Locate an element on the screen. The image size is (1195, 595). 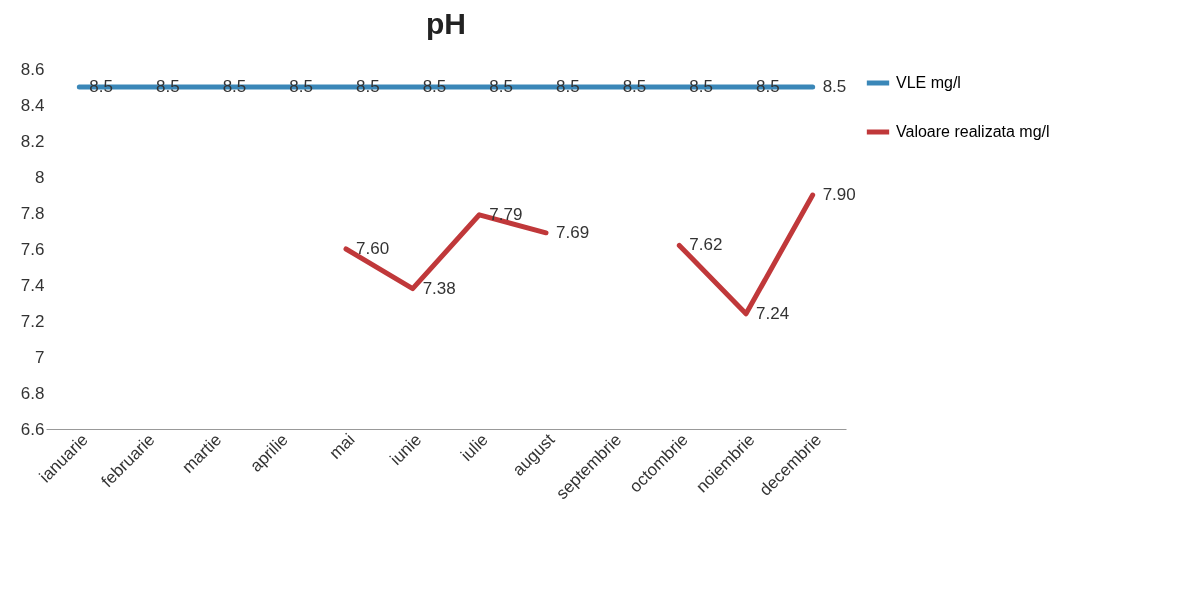
data-label: 7.62 is located at coordinates (706, 245).